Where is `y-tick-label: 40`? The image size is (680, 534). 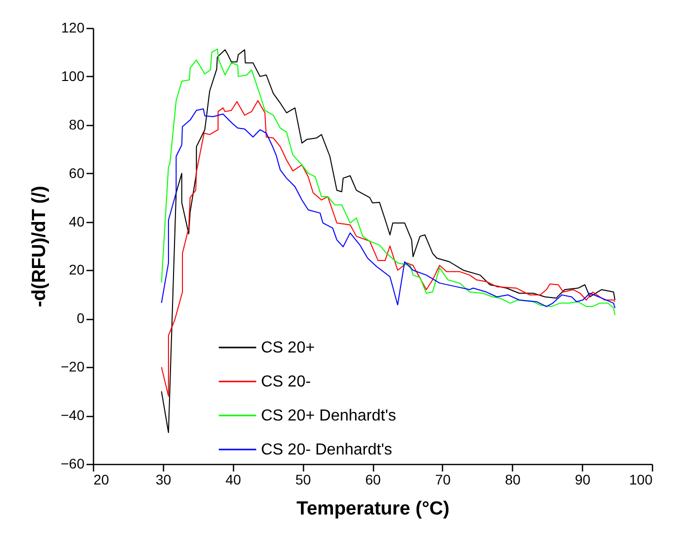
y-tick-label: 40 is located at coordinates (76, 221).